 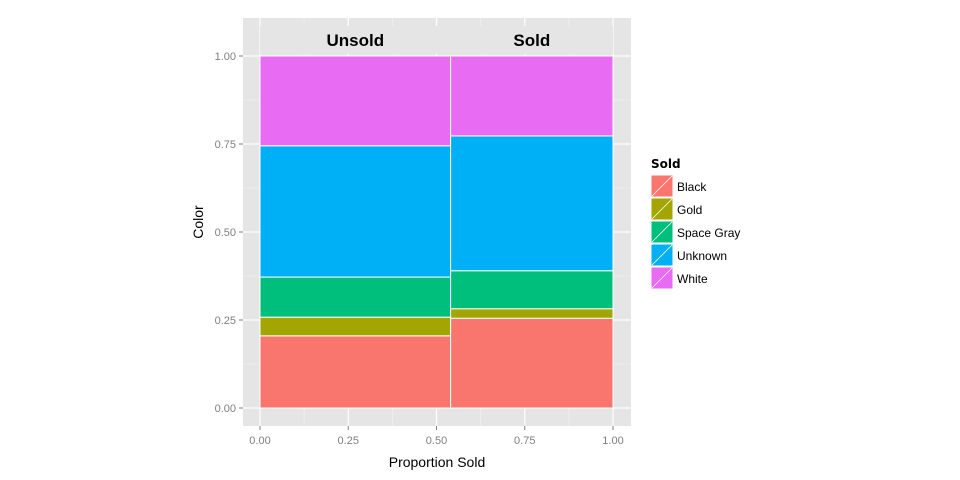 I want to click on legend-label: Space Gray, so click(x=708, y=233).